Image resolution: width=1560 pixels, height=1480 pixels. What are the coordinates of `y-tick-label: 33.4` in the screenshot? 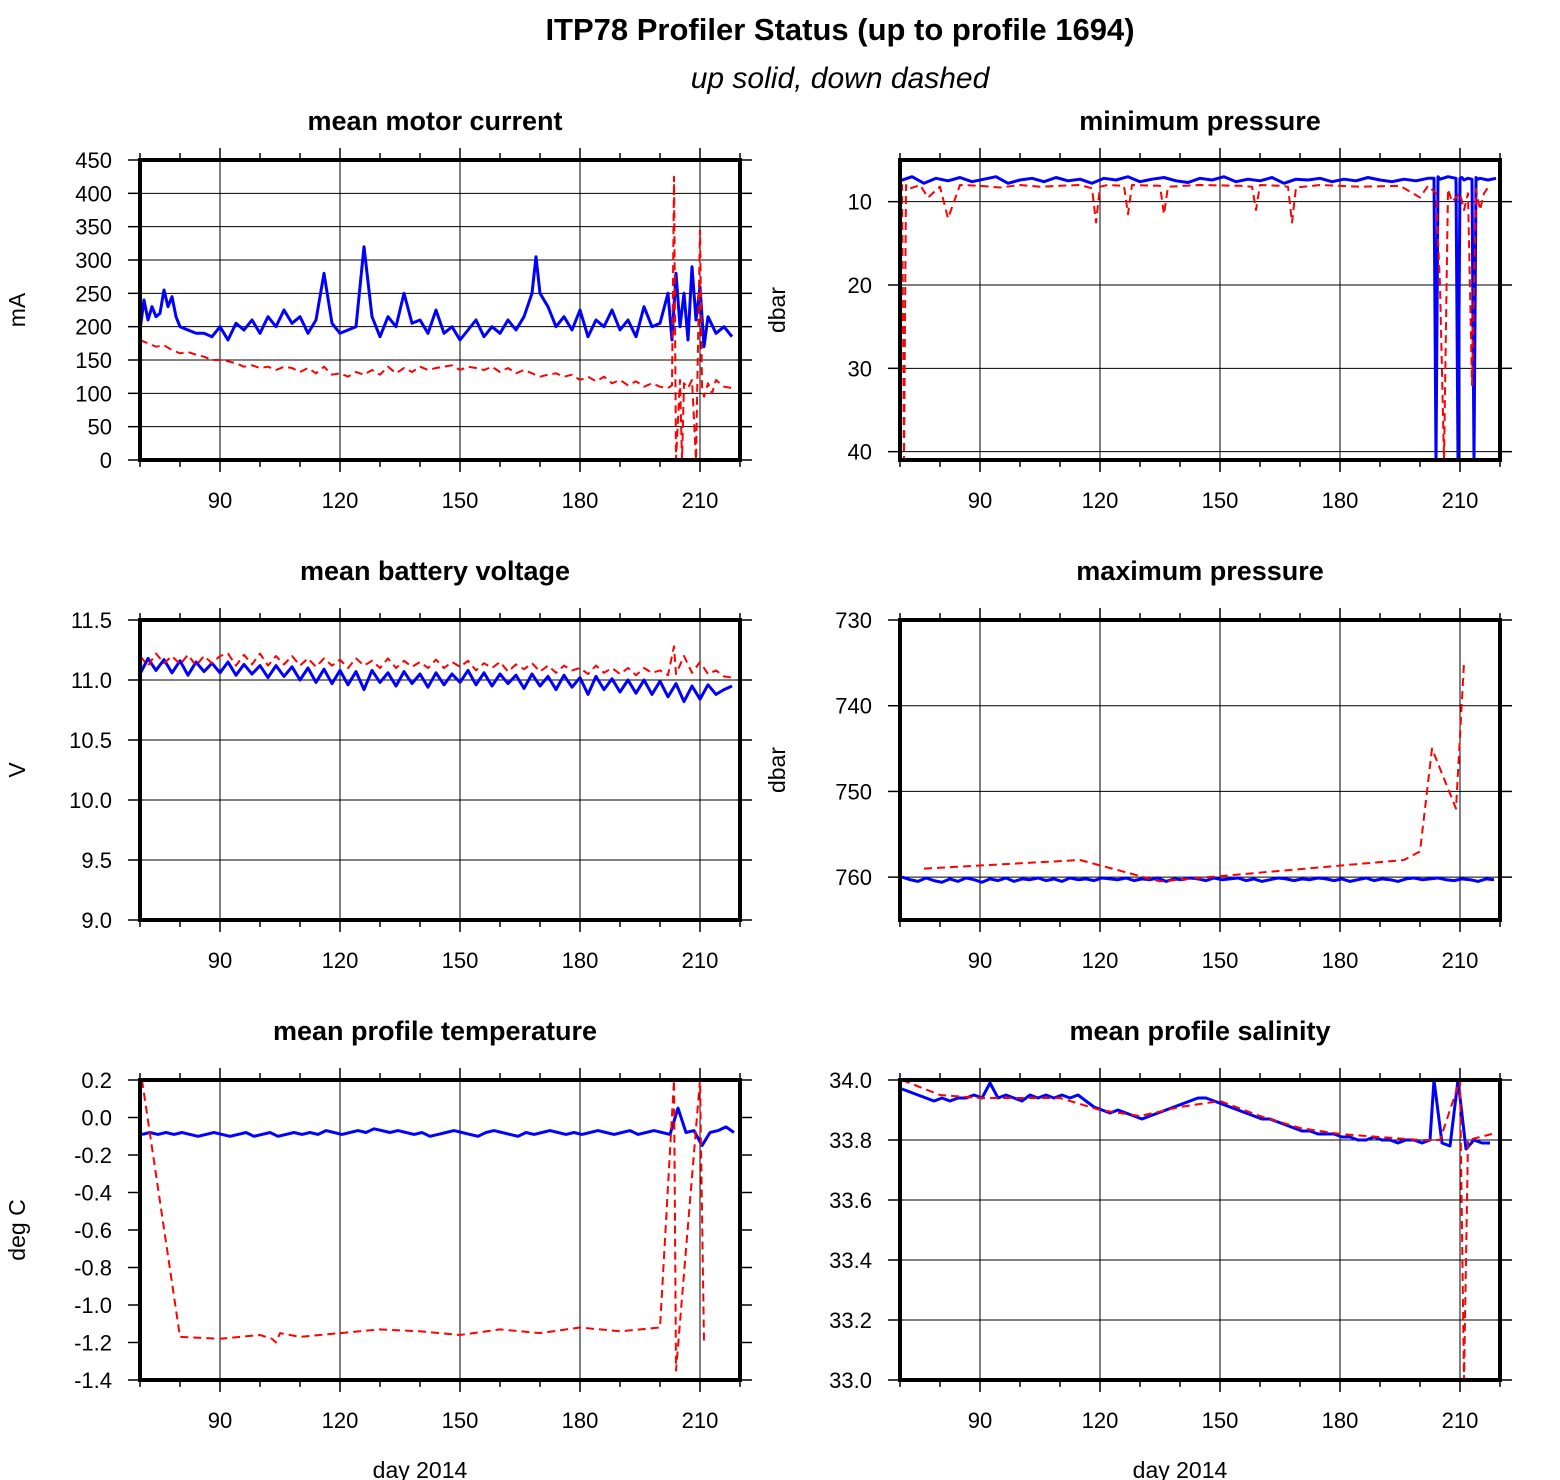 It's located at (850, 1260).